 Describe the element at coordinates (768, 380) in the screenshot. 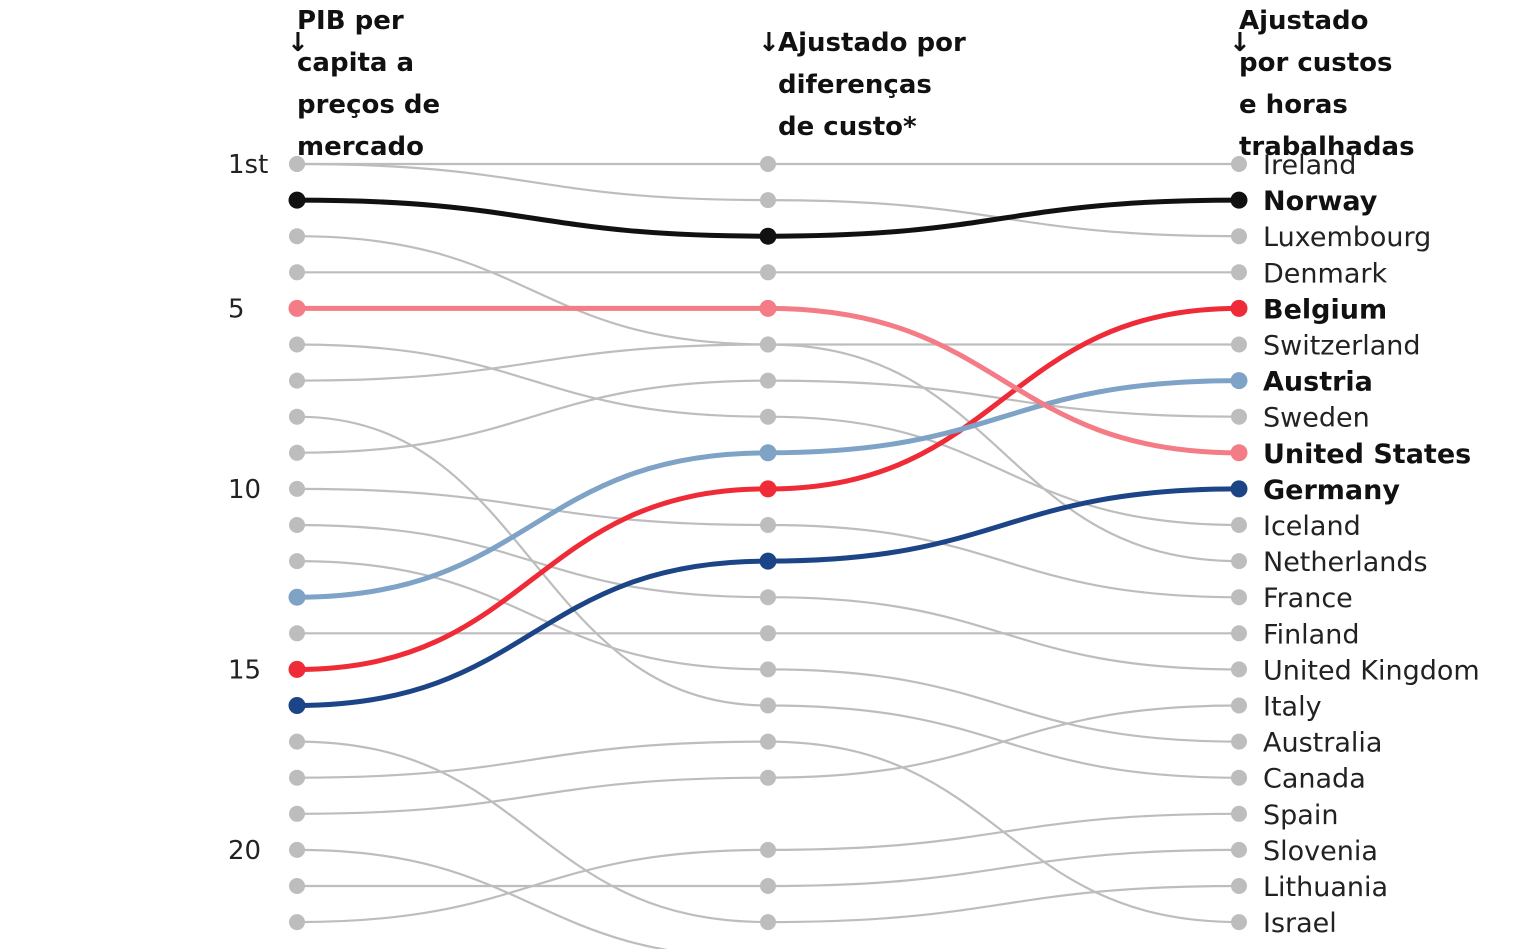

I see `series-line-united-states` at that location.